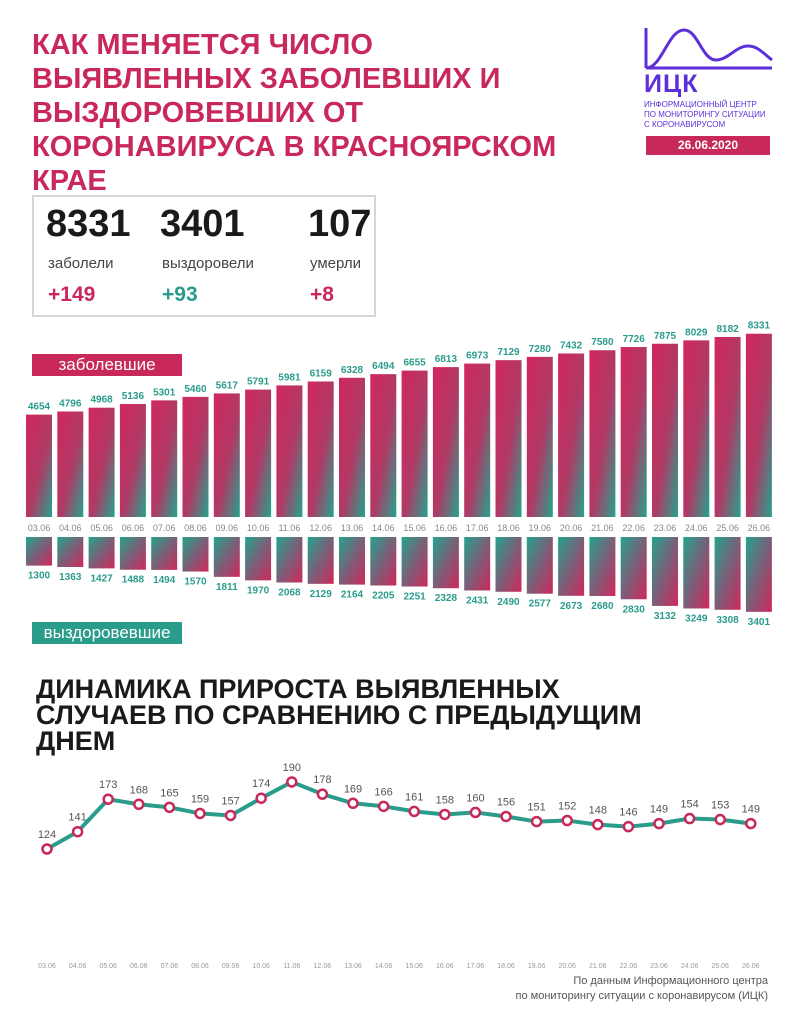 This screenshot has width=800, height=1031. I want to click on growth-value-label: 168, so click(139, 790).